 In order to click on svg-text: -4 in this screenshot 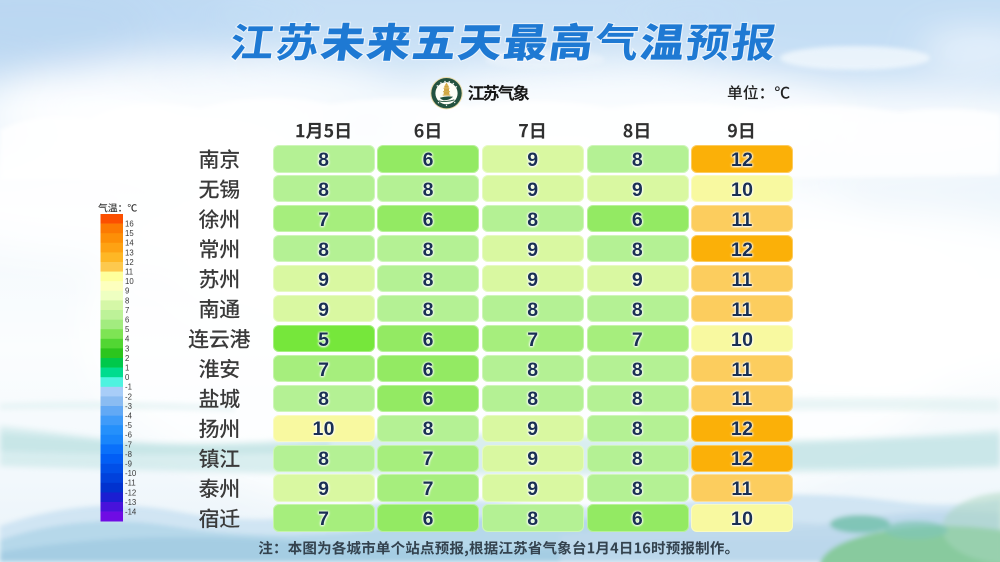, I will do `click(129, 416)`.